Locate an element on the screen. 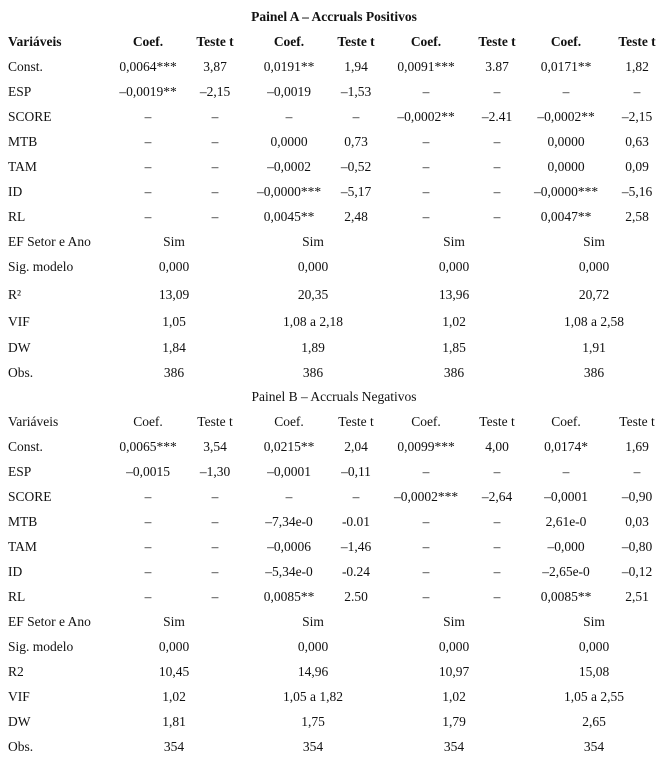 Image resolution: width=669 pixels, height=764 pixels. cell: 1,81 is located at coordinates (174, 721).